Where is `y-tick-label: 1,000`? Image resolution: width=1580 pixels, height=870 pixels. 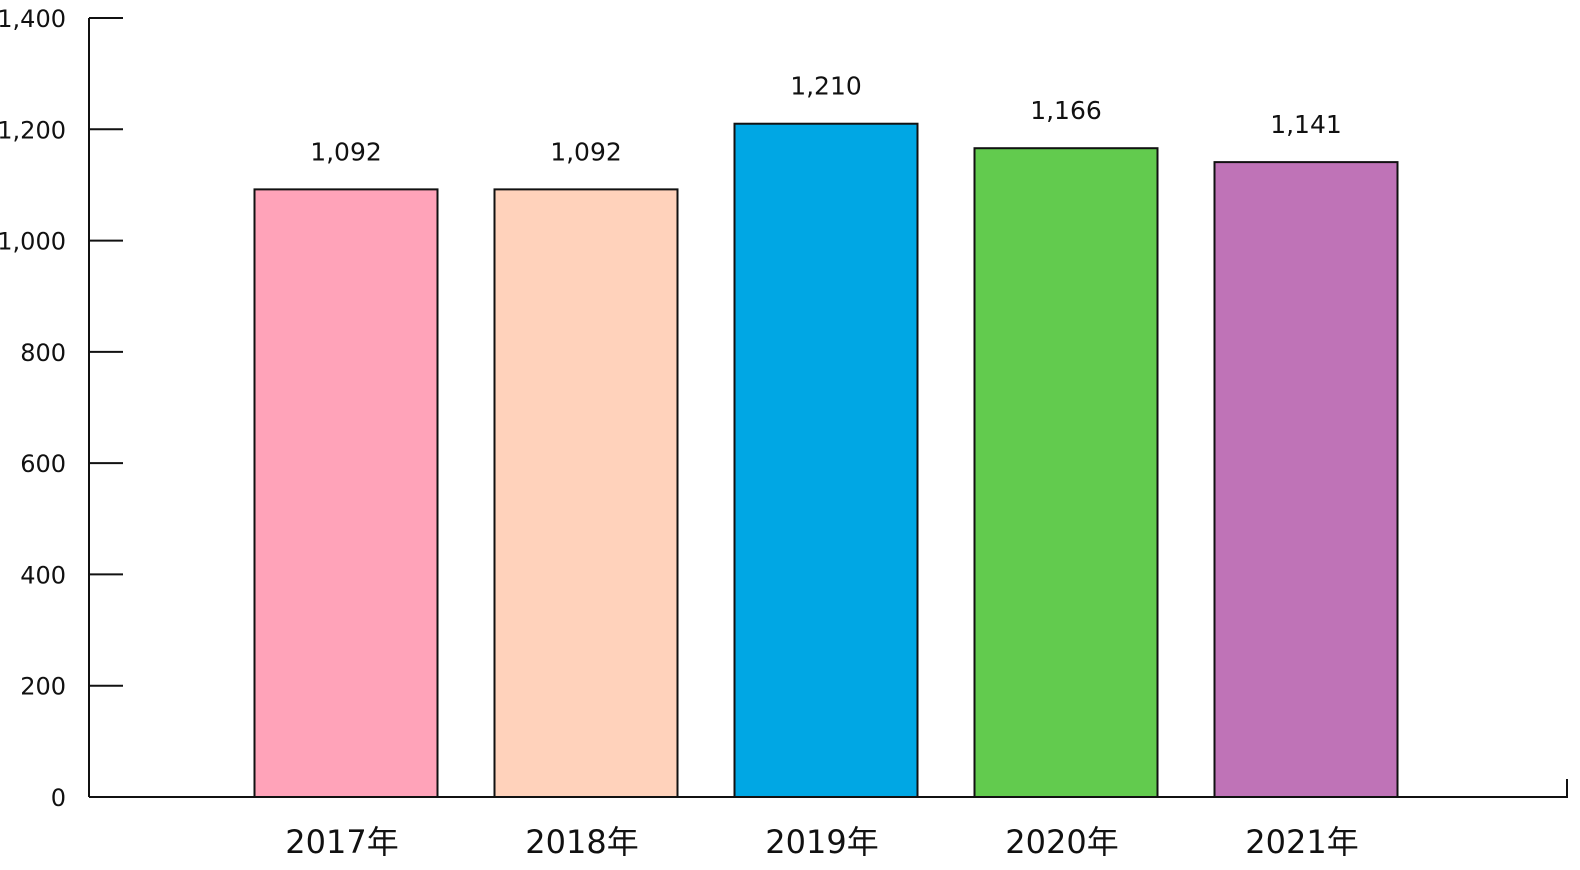
y-tick-label: 1,000 is located at coordinates (33, 242).